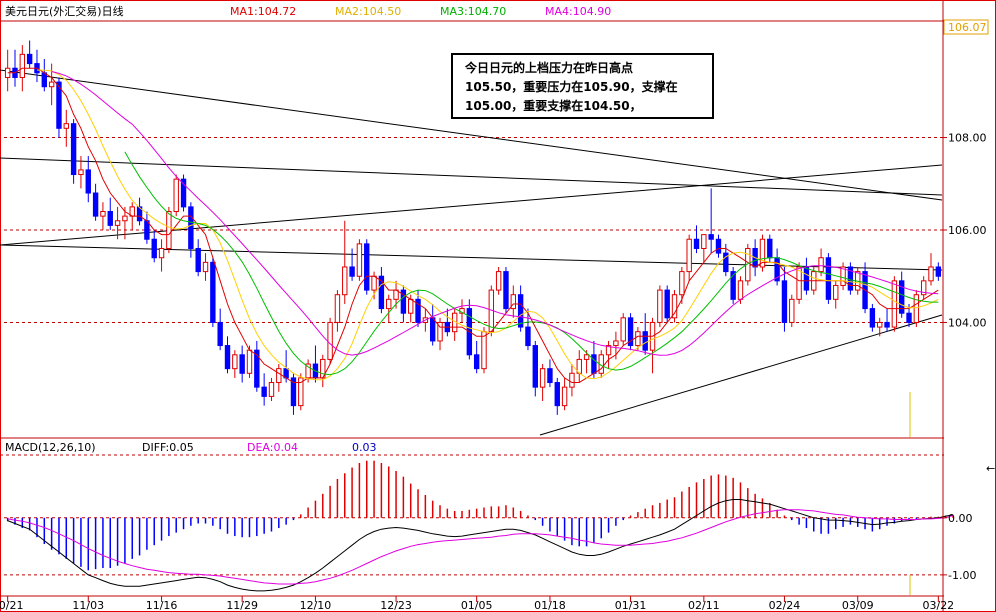 The image size is (996, 612). I want to click on x-tick-label: 12/10, so click(316, 605).